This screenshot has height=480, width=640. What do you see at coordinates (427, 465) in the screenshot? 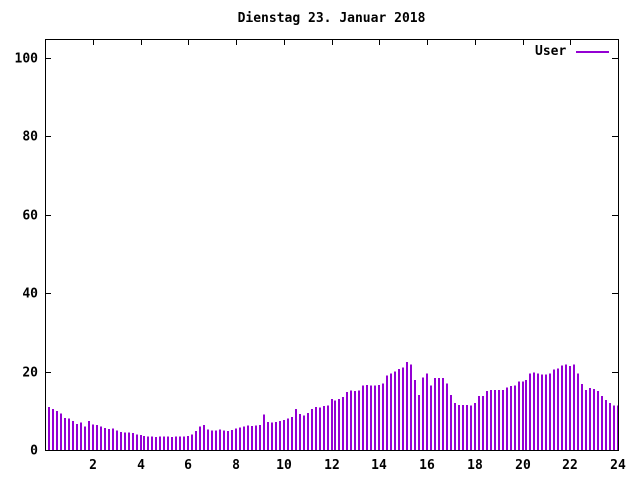
I see `svg-text: 16` at bounding box center [427, 465].